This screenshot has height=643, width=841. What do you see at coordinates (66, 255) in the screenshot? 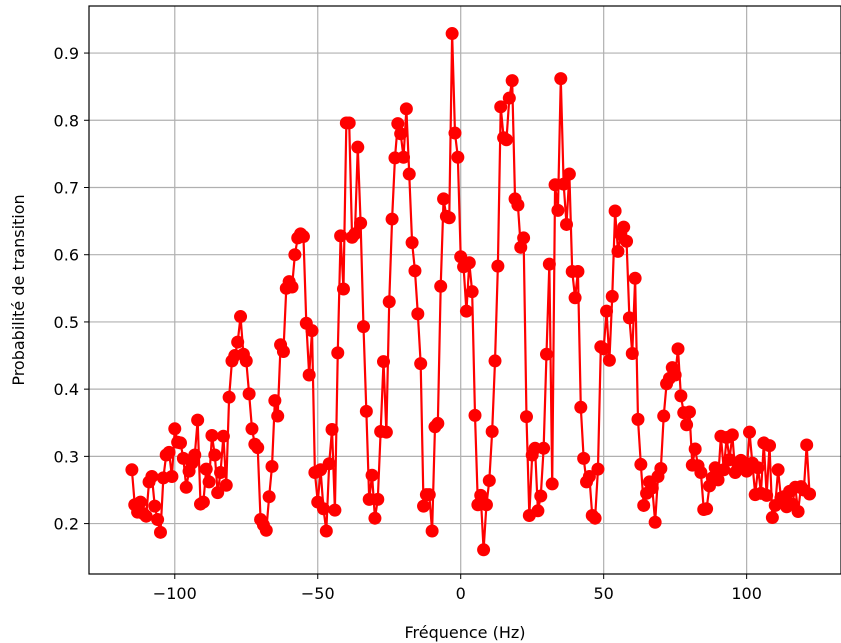
I see `y-tick-label: 0.6` at bounding box center [66, 255].